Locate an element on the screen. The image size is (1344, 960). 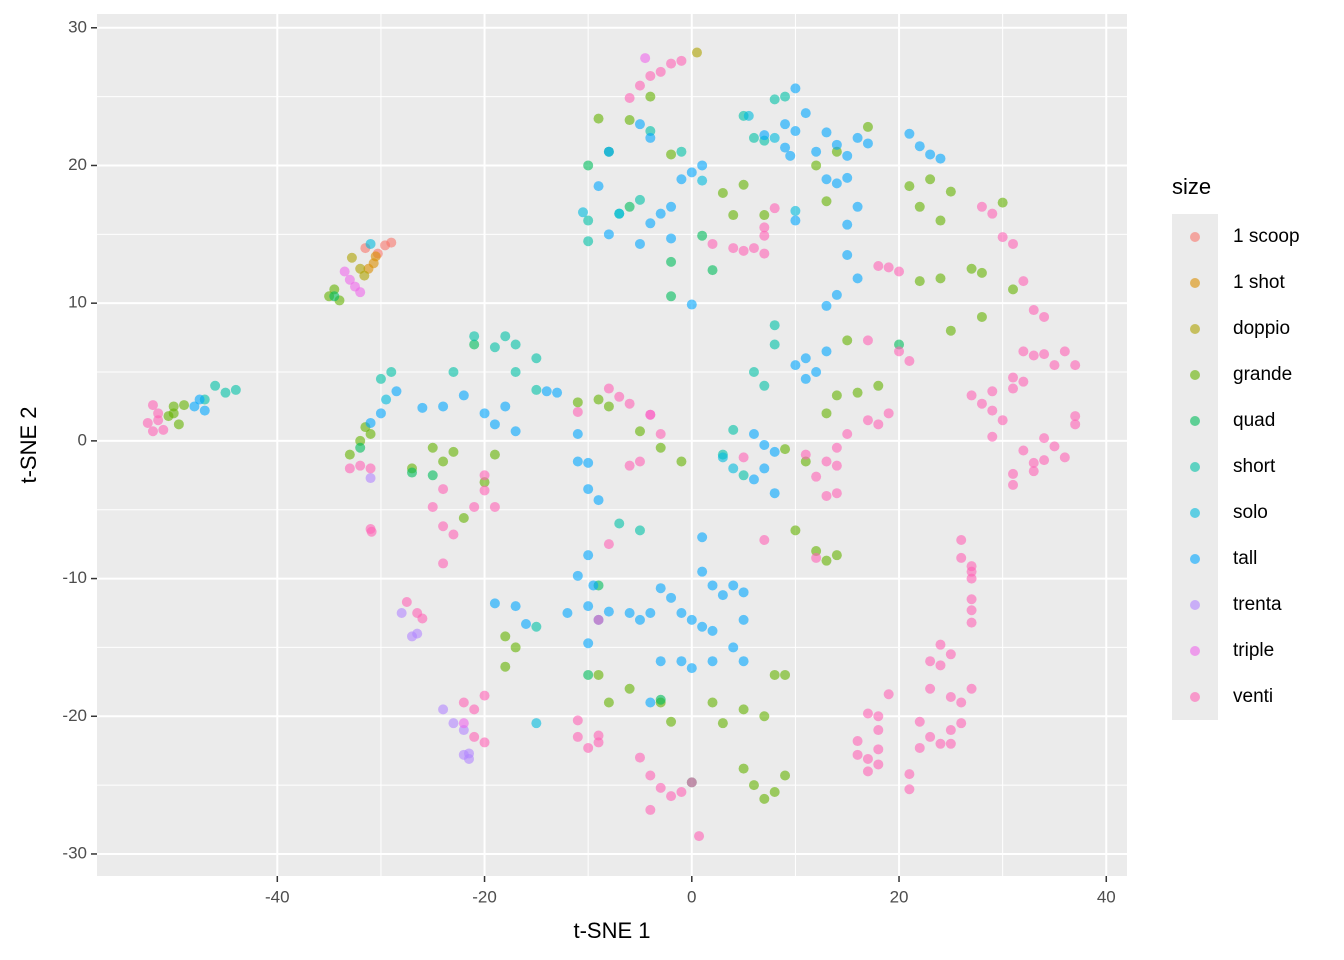
x-tick-label: 0 is located at coordinates (691, 896).